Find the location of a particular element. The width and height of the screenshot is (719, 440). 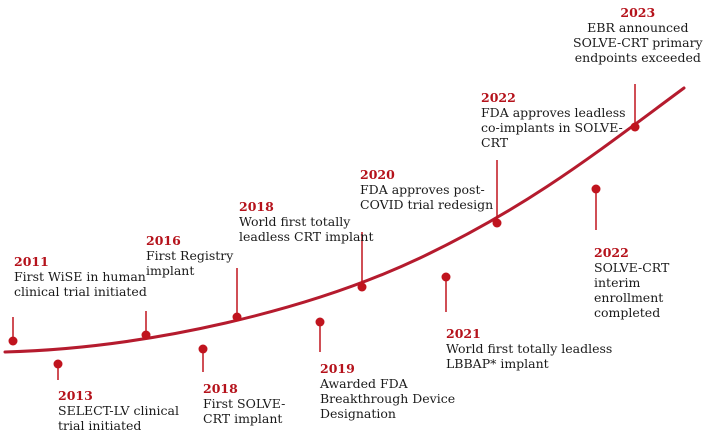

event-text: World first totally leadless CRT implant is located at coordinates (306, 229).